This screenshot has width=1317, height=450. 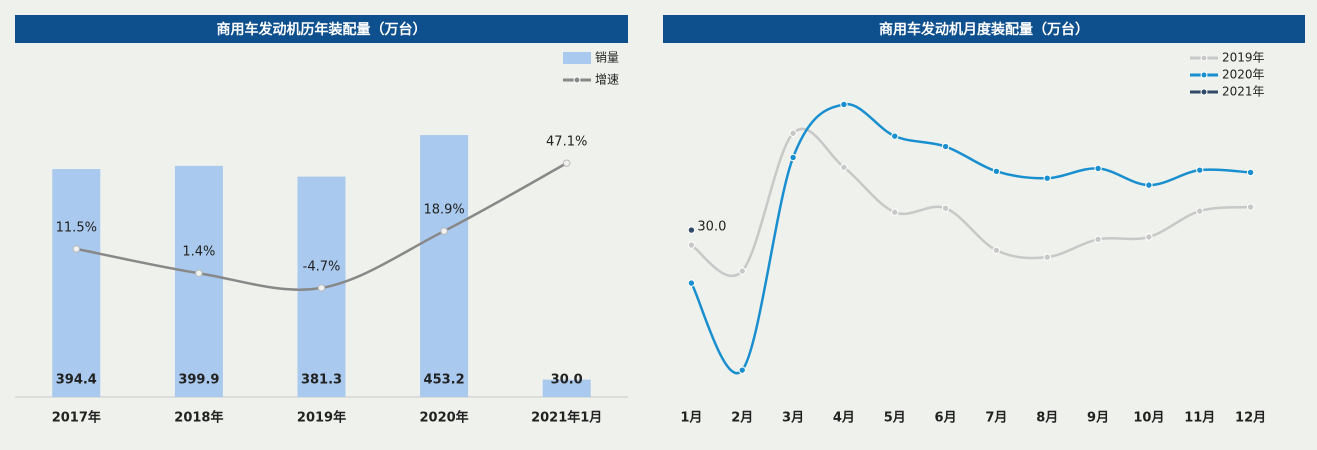 I want to click on data-label: 30.0, so click(x=711, y=227).